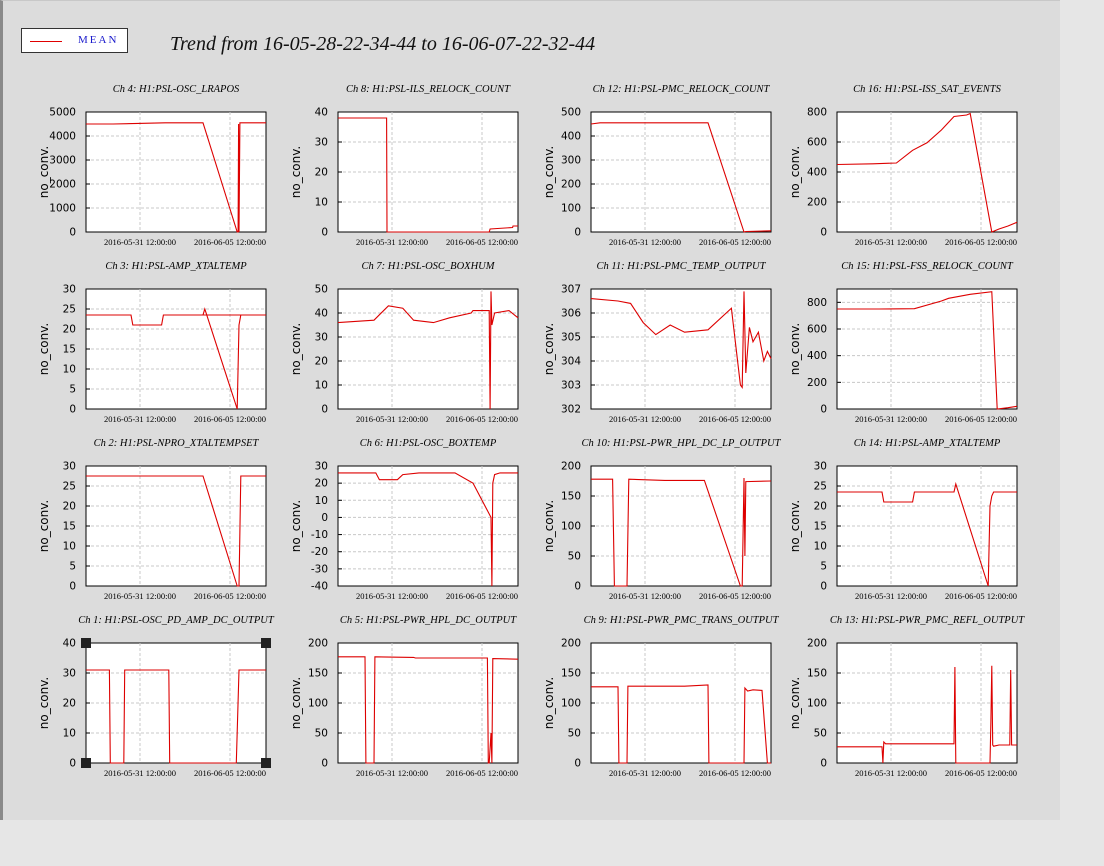  I want to click on chart-title: Ch 13: H1:PSL-PWR_PMC_REFL_OUTPUT, so click(927, 620).